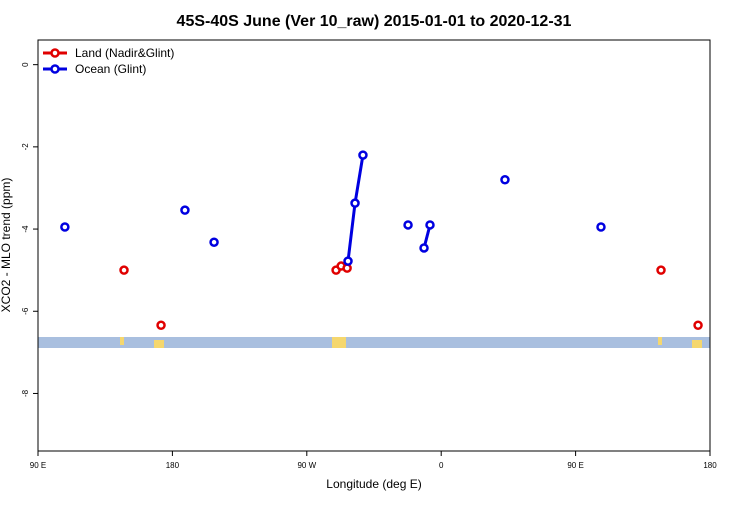 This screenshot has height=505, width=750. I want to click on y-tick-label: 0, so click(25, 64).